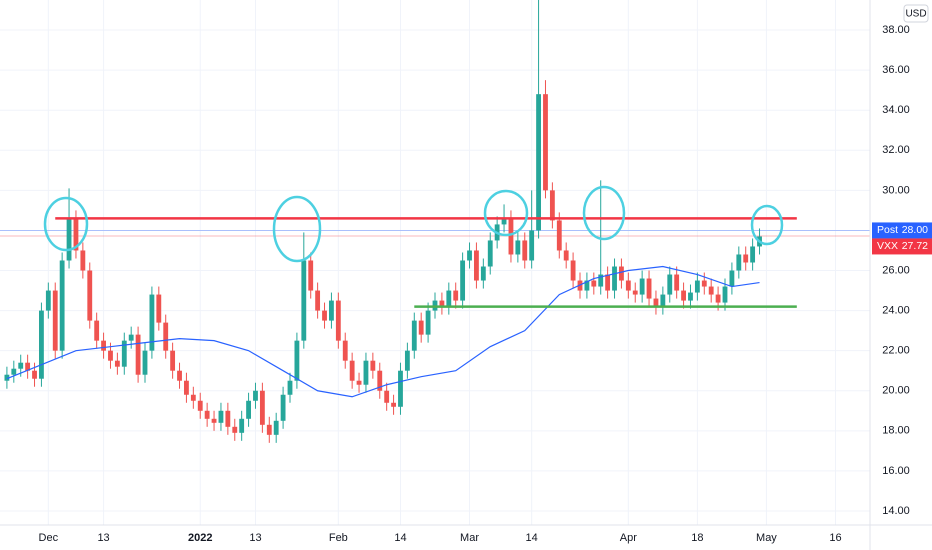  I want to click on x-tick-label: May, so click(766, 538).